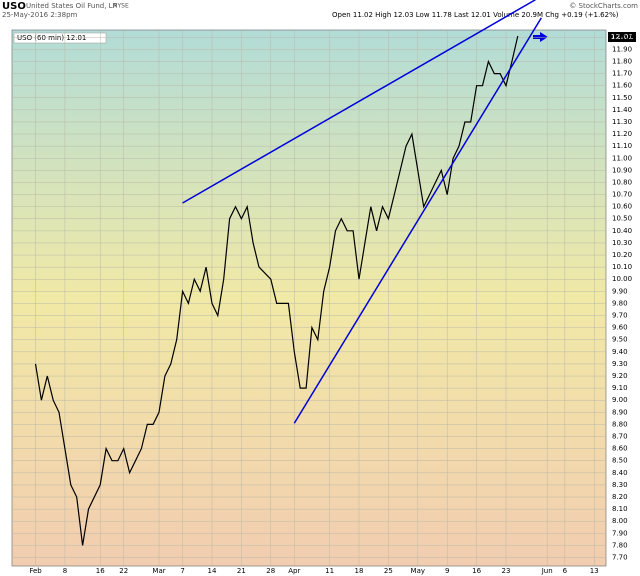 The image size is (640, 576). I want to click on y-tick-label: 7.80, so click(620, 545).